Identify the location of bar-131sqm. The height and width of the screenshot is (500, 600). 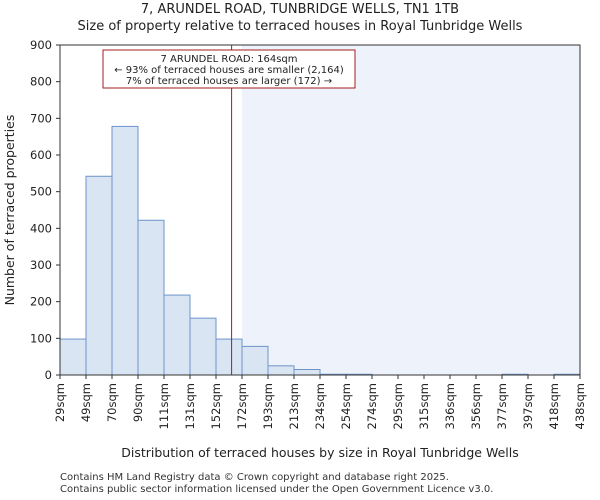
(203, 346).